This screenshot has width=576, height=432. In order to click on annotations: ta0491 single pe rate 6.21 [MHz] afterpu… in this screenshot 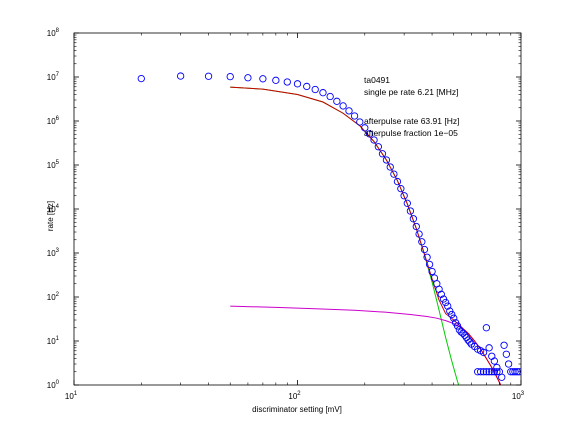, I will do `click(411, 106)`.